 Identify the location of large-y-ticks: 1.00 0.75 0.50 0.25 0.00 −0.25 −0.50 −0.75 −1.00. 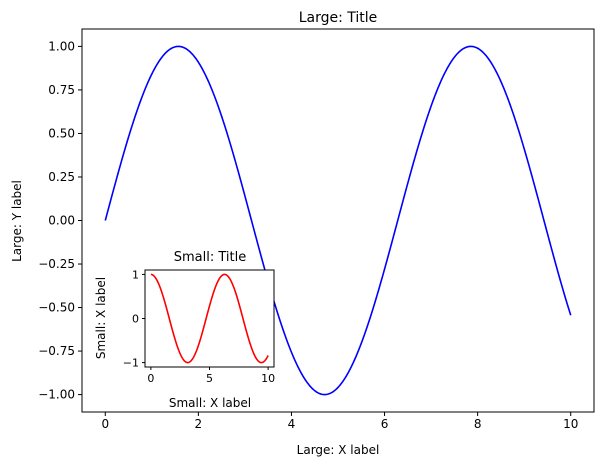
(60, 220).